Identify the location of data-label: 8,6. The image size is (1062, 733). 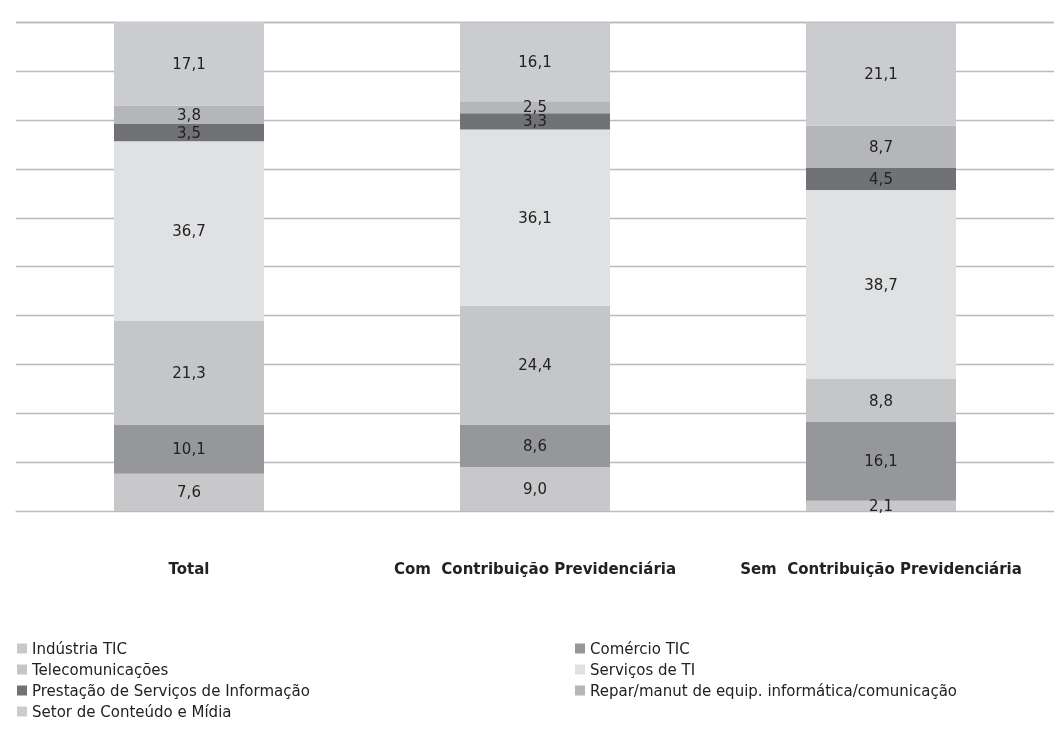
(535, 446).